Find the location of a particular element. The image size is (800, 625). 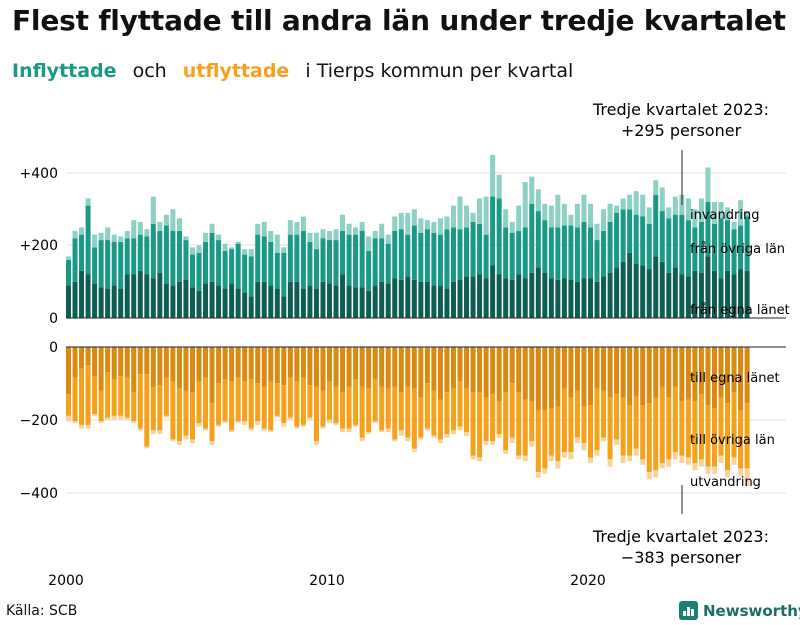

inflow-bar-2-q97 is located at coordinates (695, 249).